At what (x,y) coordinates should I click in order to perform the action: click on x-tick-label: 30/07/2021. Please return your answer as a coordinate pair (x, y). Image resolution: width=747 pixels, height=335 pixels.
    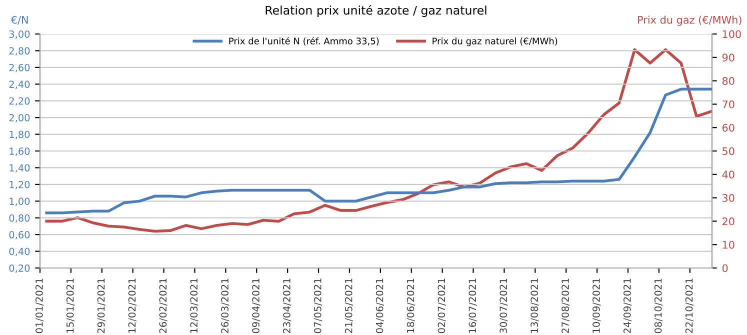
    Looking at the image, I should click on (504, 306).